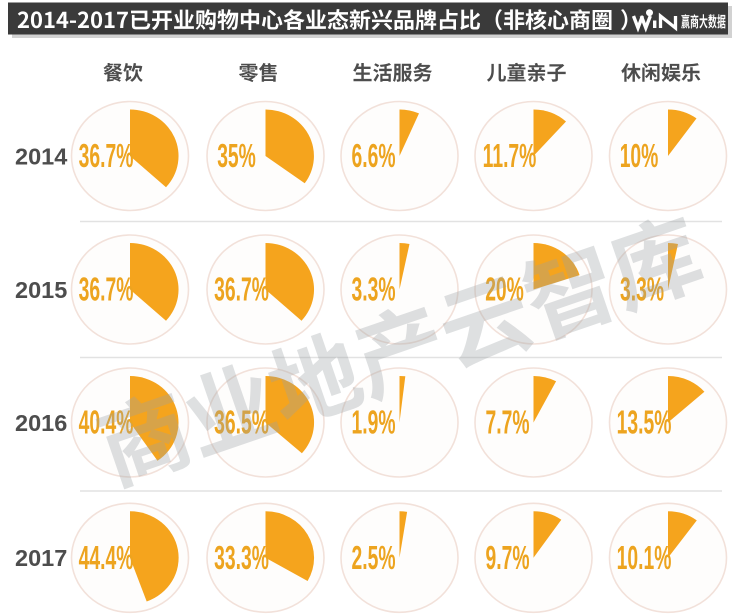 This screenshot has height=615, width=735. Describe the element at coordinates (639, 156) in the screenshot. I see `svg-text: 10%` at that location.